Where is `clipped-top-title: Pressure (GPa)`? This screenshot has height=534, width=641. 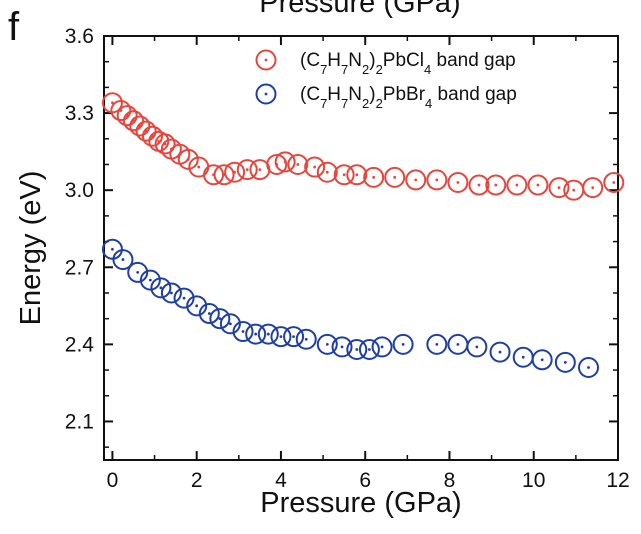
clipped-top-title: Pressure (GPa) is located at coordinates (359, 9).